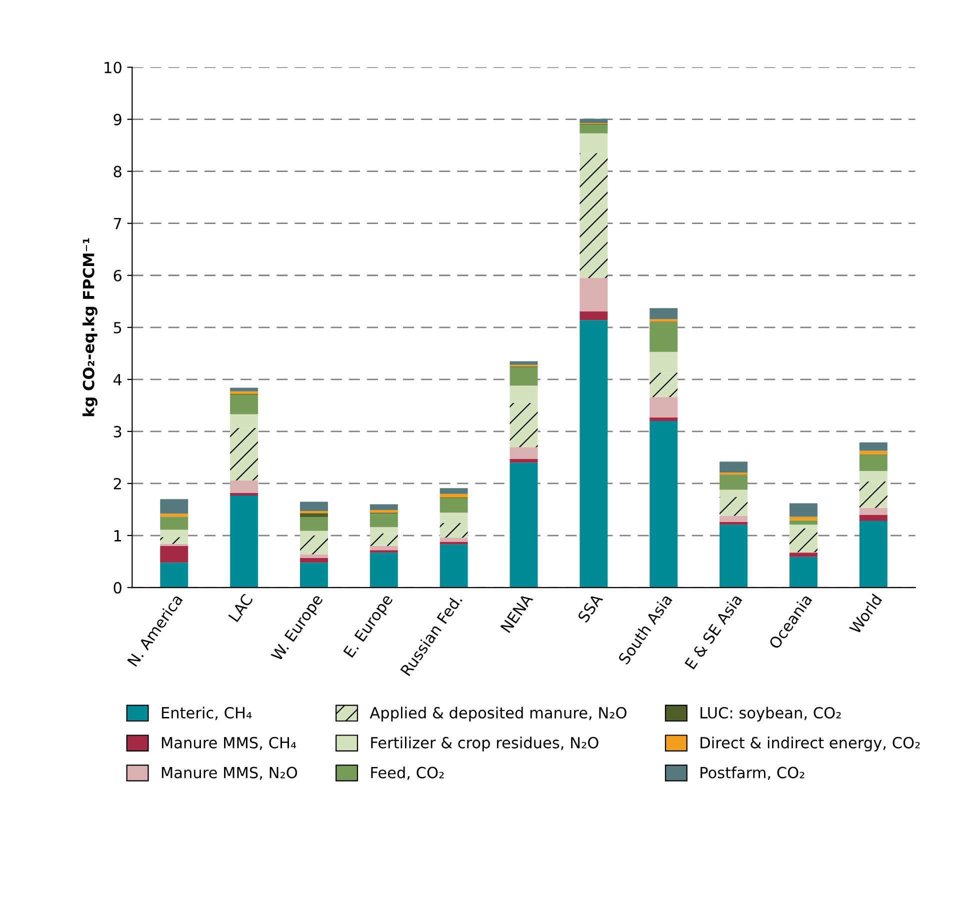 The width and height of the screenshot is (979, 897). I want to click on y-tick-label: 3, so click(118, 432).